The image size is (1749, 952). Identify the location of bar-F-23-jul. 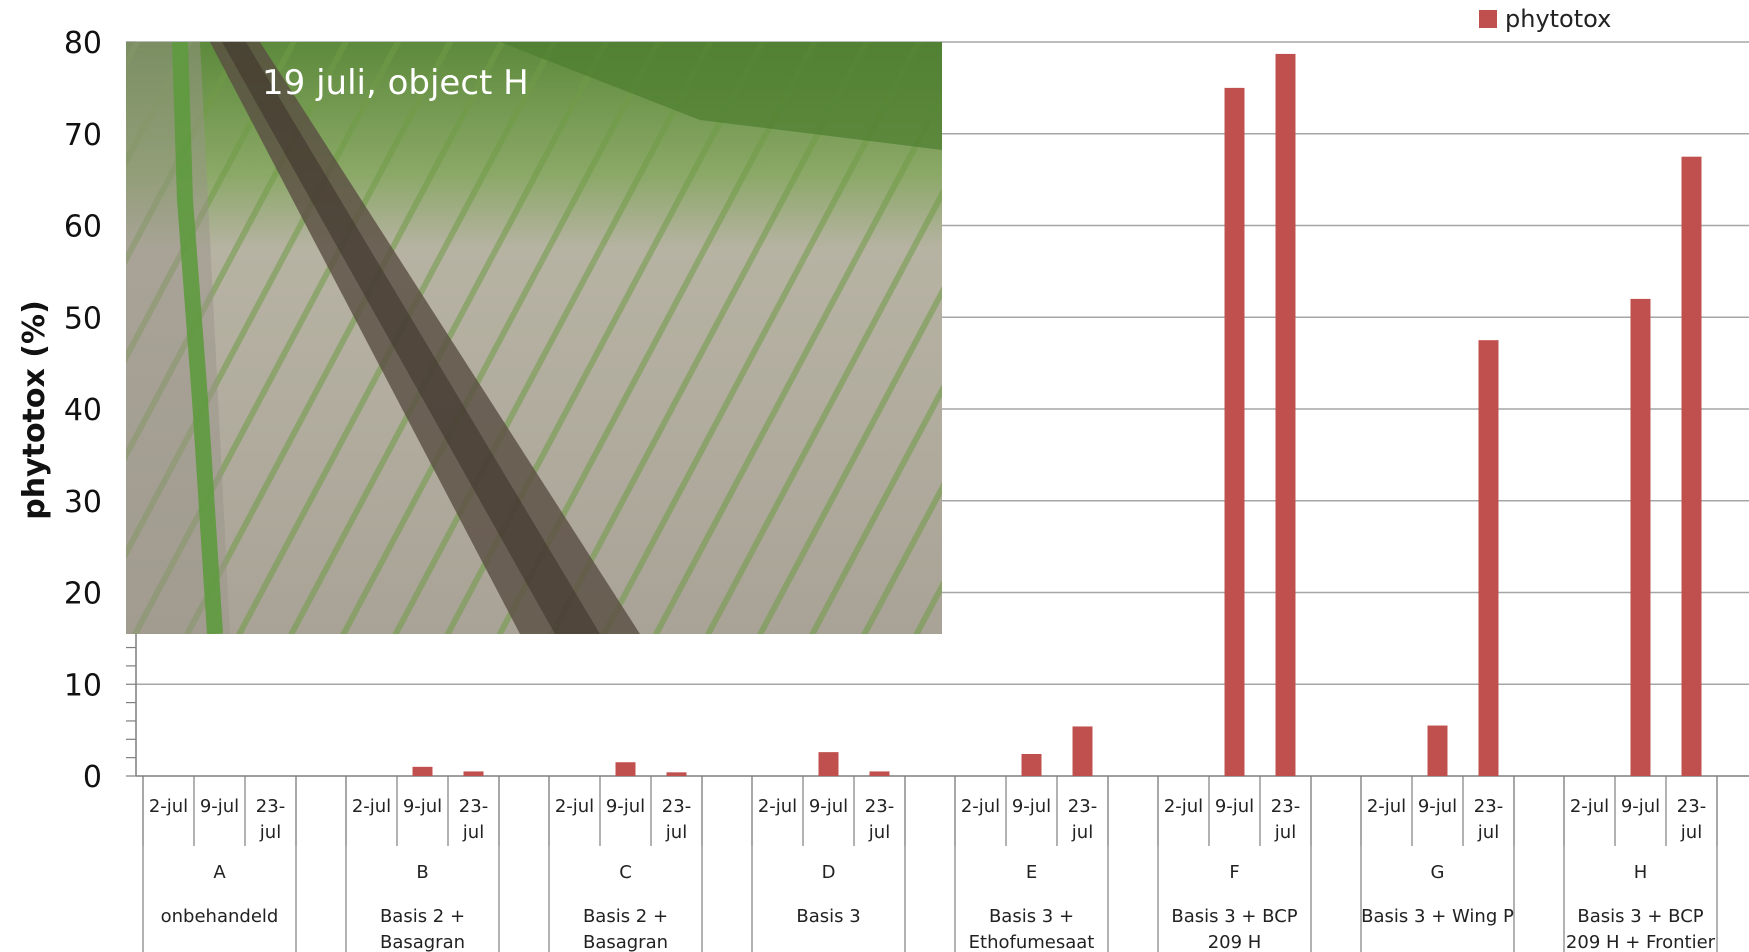
(1286, 415).